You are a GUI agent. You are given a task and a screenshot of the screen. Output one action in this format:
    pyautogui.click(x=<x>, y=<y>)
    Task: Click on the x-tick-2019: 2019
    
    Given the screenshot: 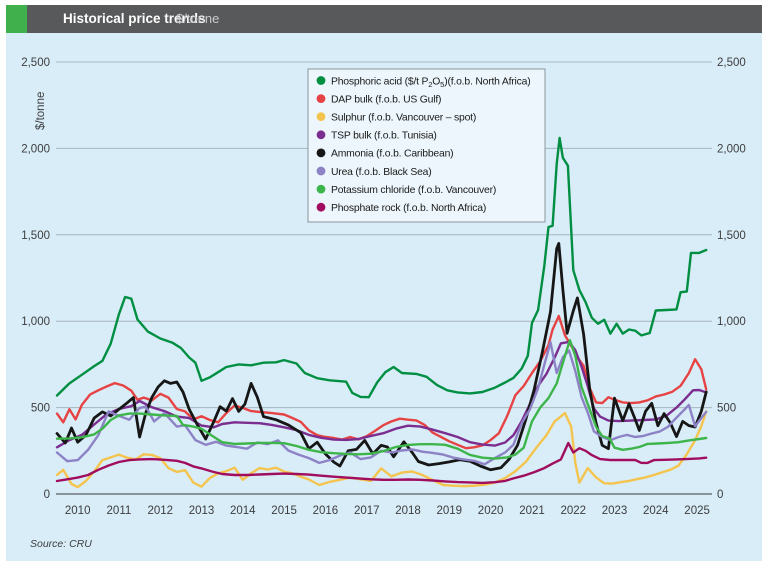 What is the action you would take?
    pyautogui.click(x=450, y=511)
    